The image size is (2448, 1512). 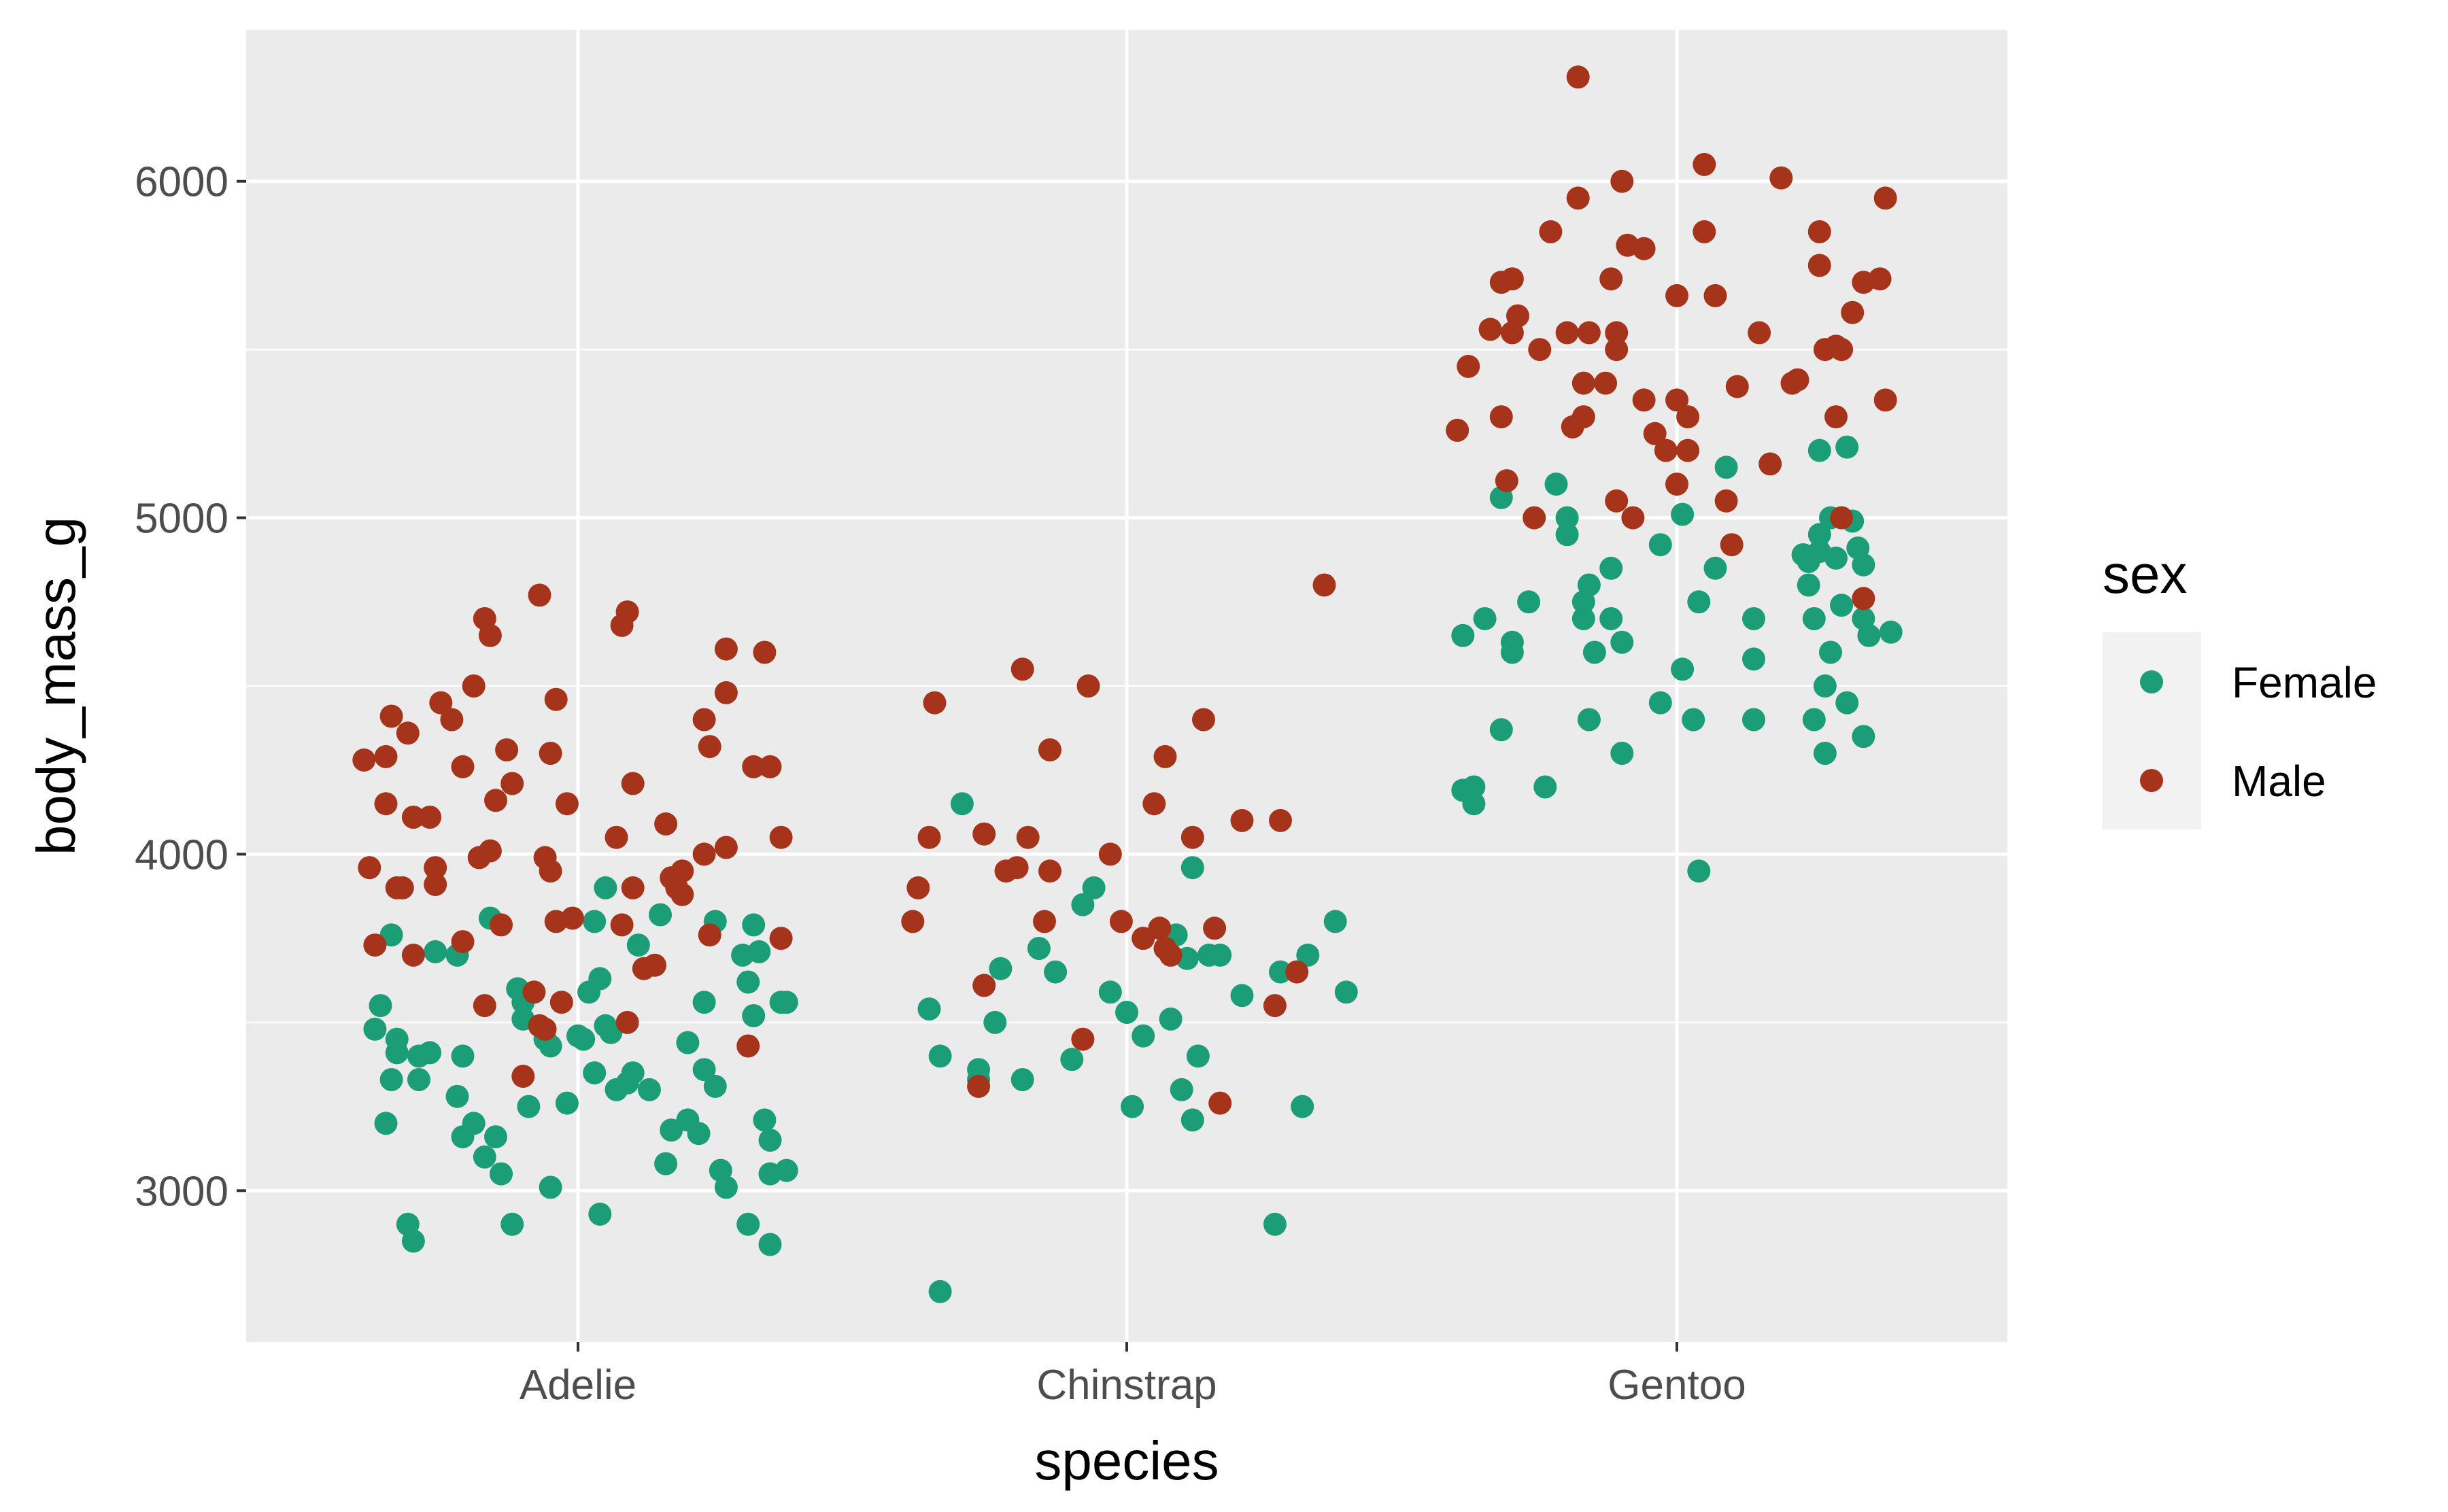 I want to click on y-tick-label: 5000, so click(x=182, y=519).